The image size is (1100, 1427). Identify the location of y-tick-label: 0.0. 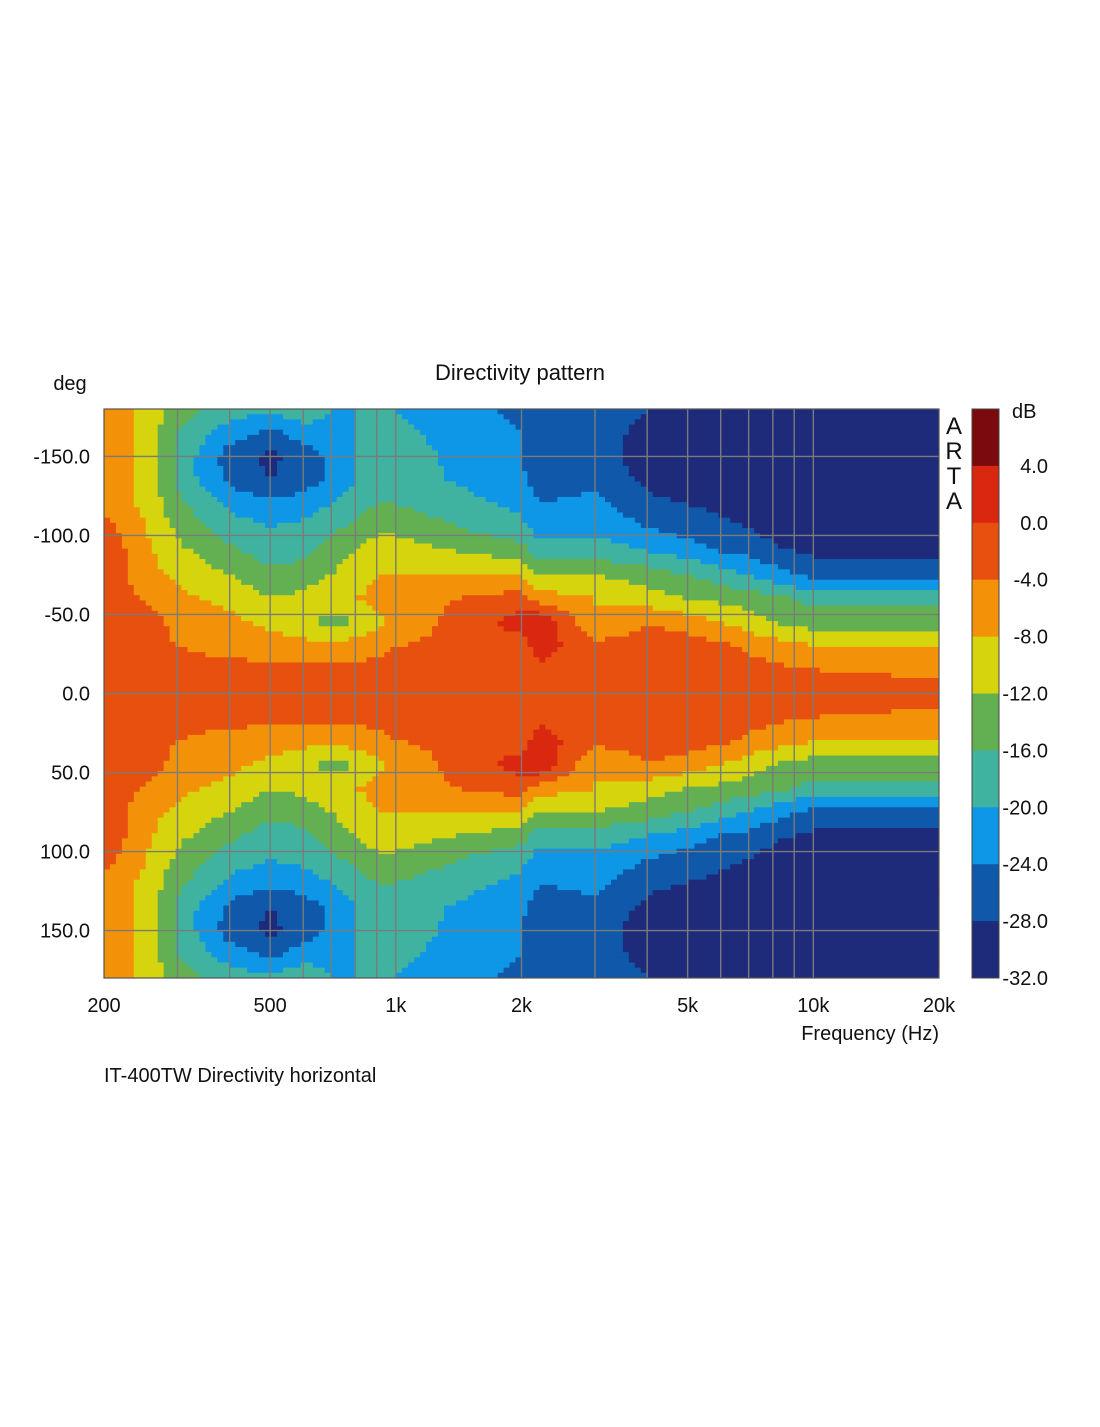
(76, 695).